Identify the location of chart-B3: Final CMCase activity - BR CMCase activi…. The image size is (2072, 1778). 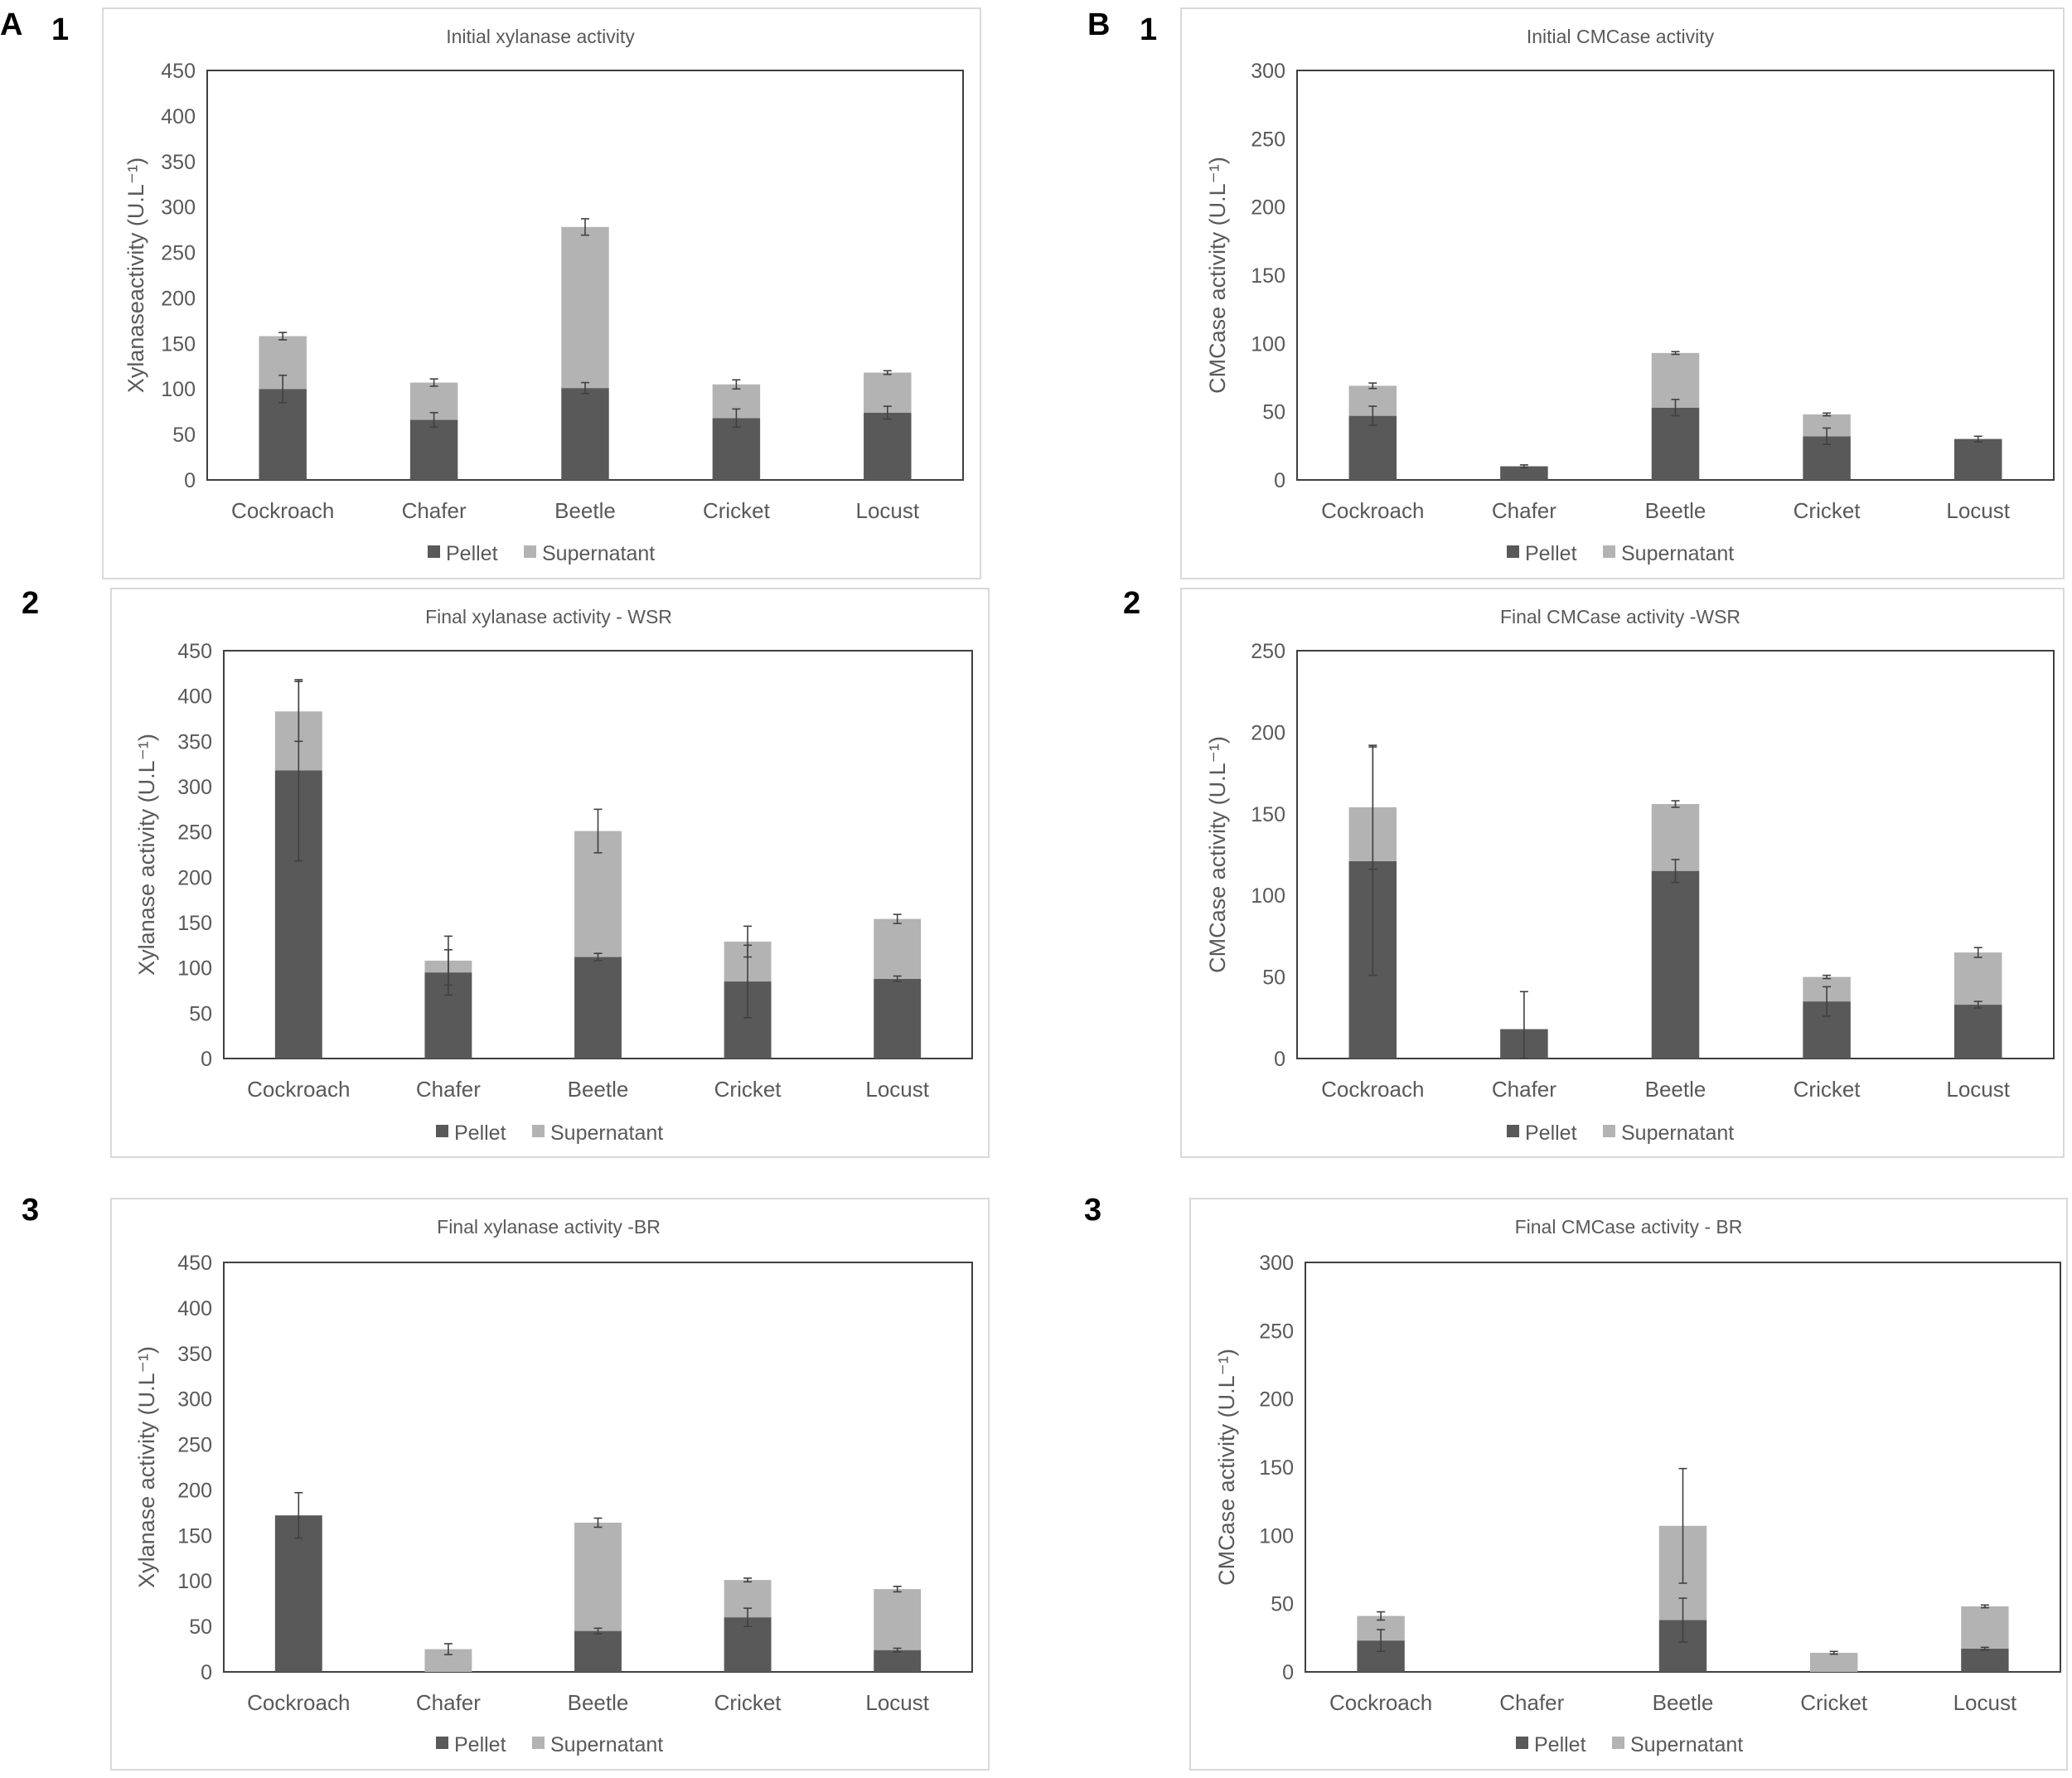
(1628, 1484).